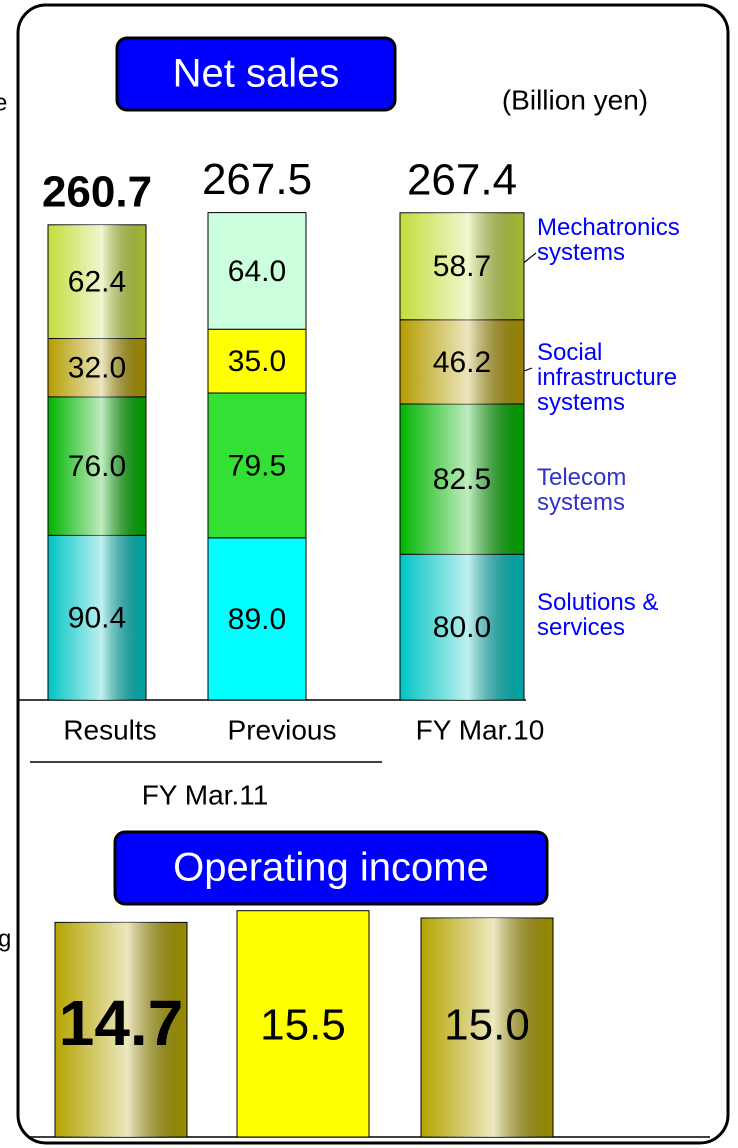 The height and width of the screenshot is (1148, 738). What do you see at coordinates (598, 615) in the screenshot?
I see `legend-label: Solutions & services` at bounding box center [598, 615].